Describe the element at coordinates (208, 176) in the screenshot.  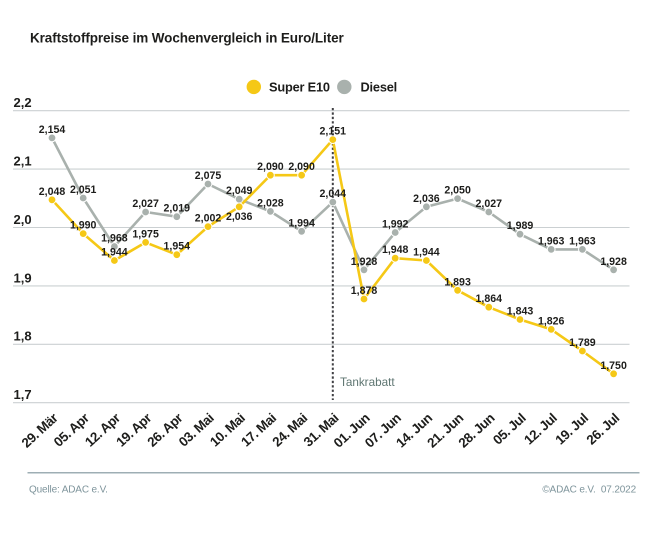
I see `svg-text: 2,075` at that location.